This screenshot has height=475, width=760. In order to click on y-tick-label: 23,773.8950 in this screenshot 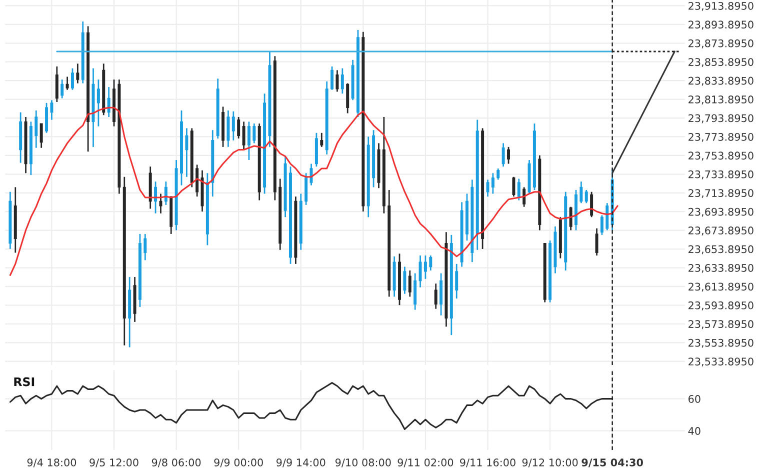, I will do `click(721, 137)`.